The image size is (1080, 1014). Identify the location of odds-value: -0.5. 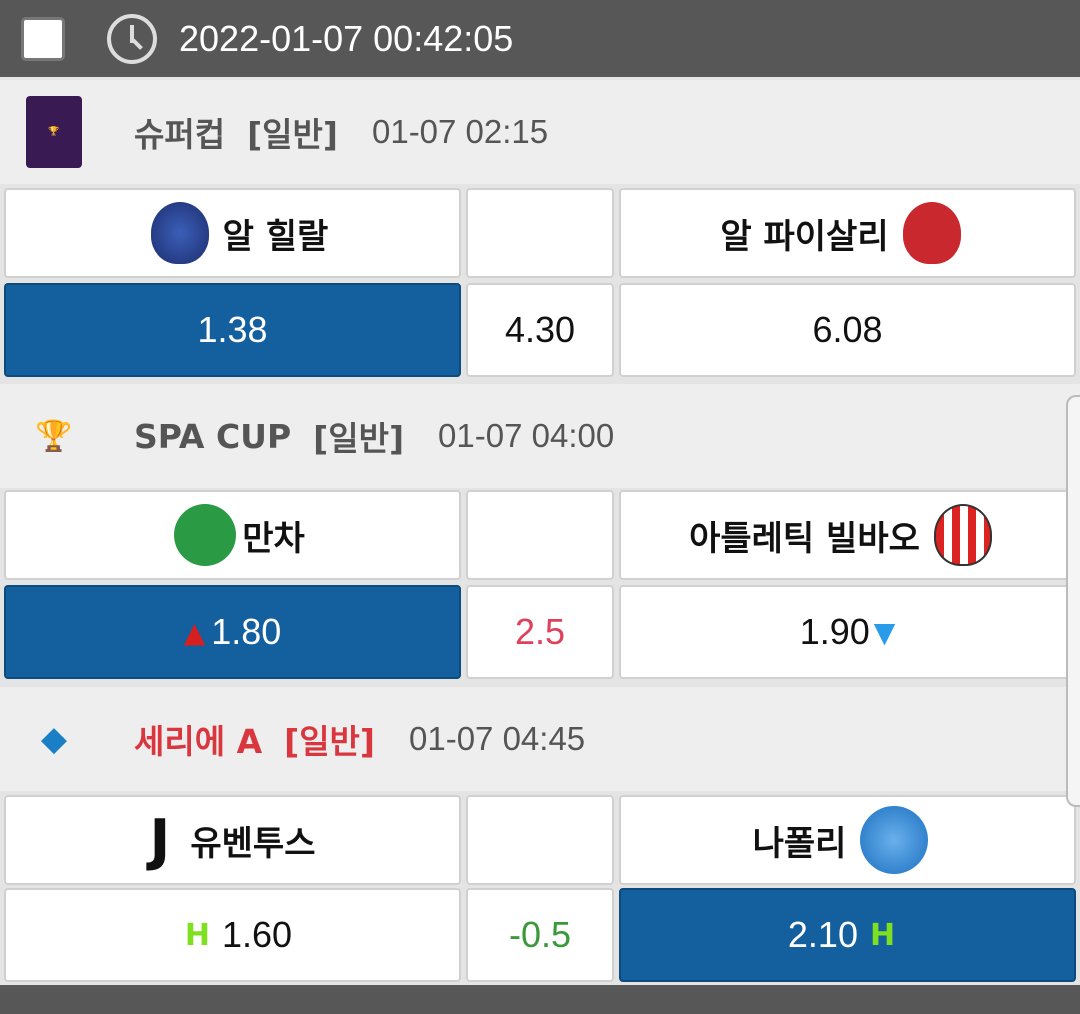
(540, 934).